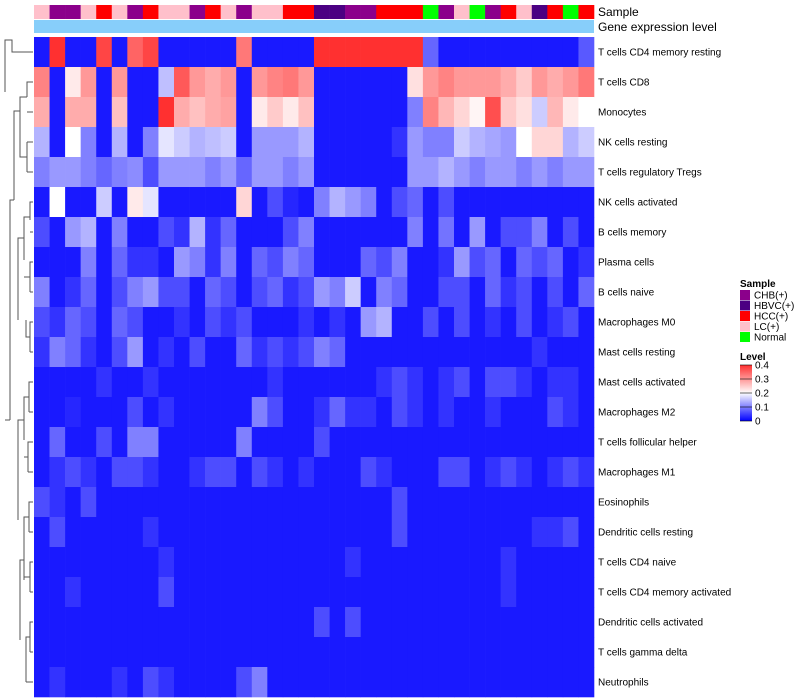 Image resolution: width=800 pixels, height=700 pixels. What do you see at coordinates (641, 383) in the screenshot?
I see `row-label: Mast cells activated` at bounding box center [641, 383].